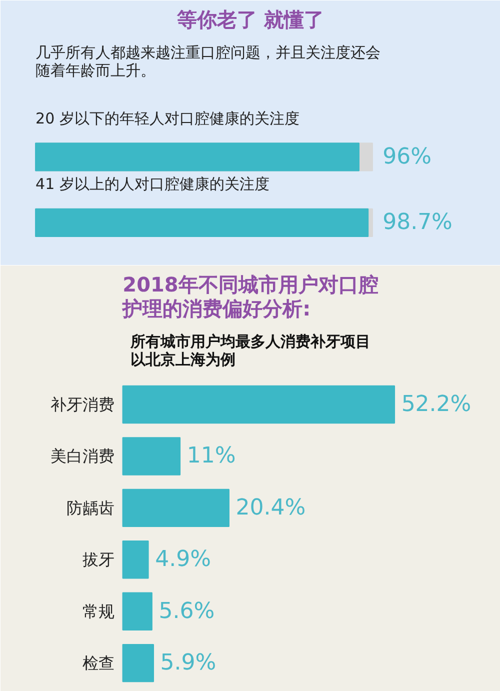 The width and height of the screenshot is (500, 691). I want to click on data-label: 96%, so click(407, 157).